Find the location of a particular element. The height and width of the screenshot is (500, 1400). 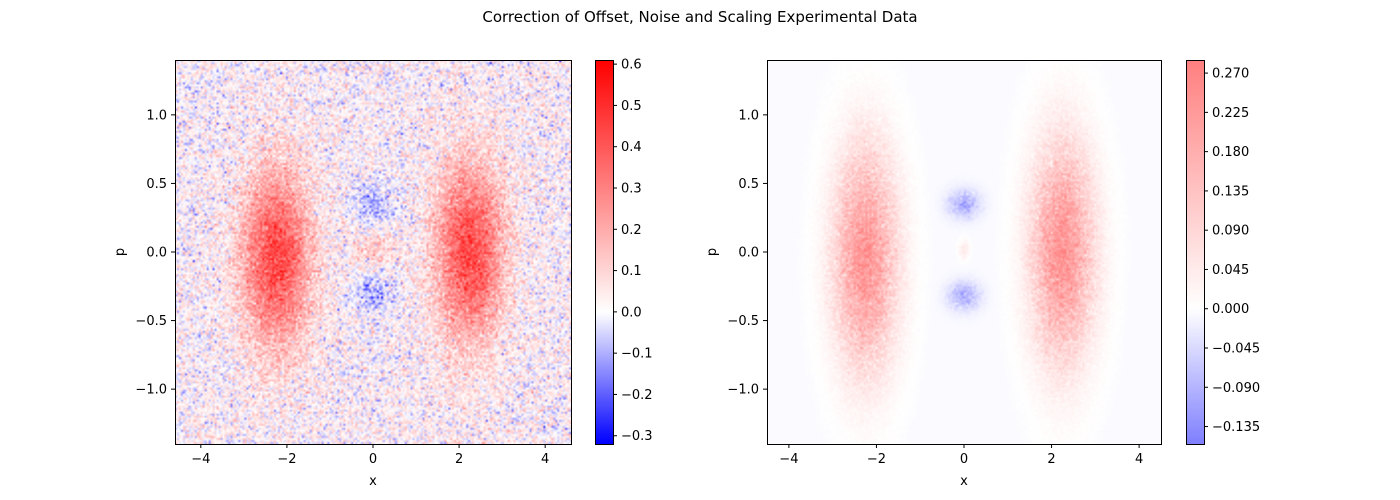

colorbar-tick-label: 0.090 is located at coordinates (1230, 231).